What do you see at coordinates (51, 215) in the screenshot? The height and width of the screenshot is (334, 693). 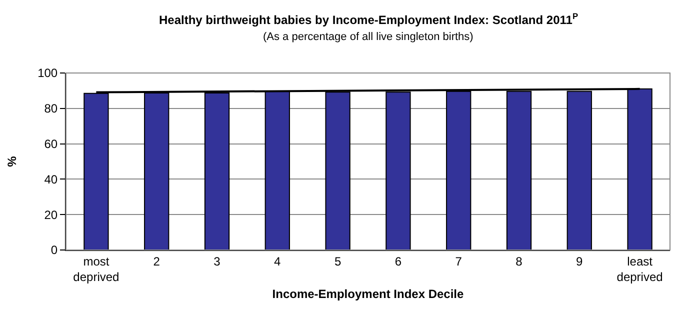 I see `y-tick-label: 20` at bounding box center [51, 215].